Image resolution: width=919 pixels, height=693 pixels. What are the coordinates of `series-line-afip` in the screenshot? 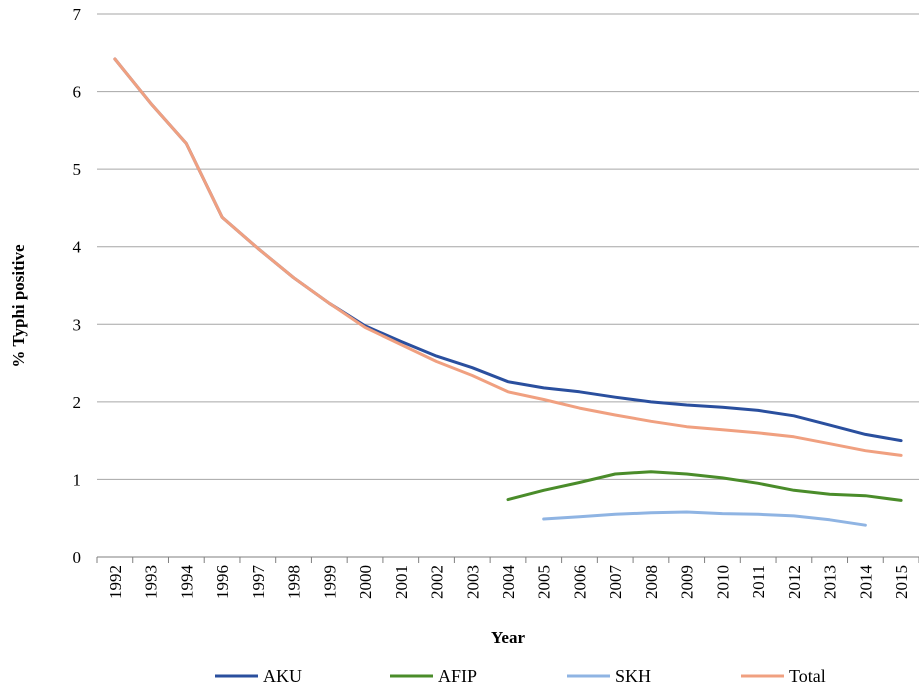 It's located at (704, 486).